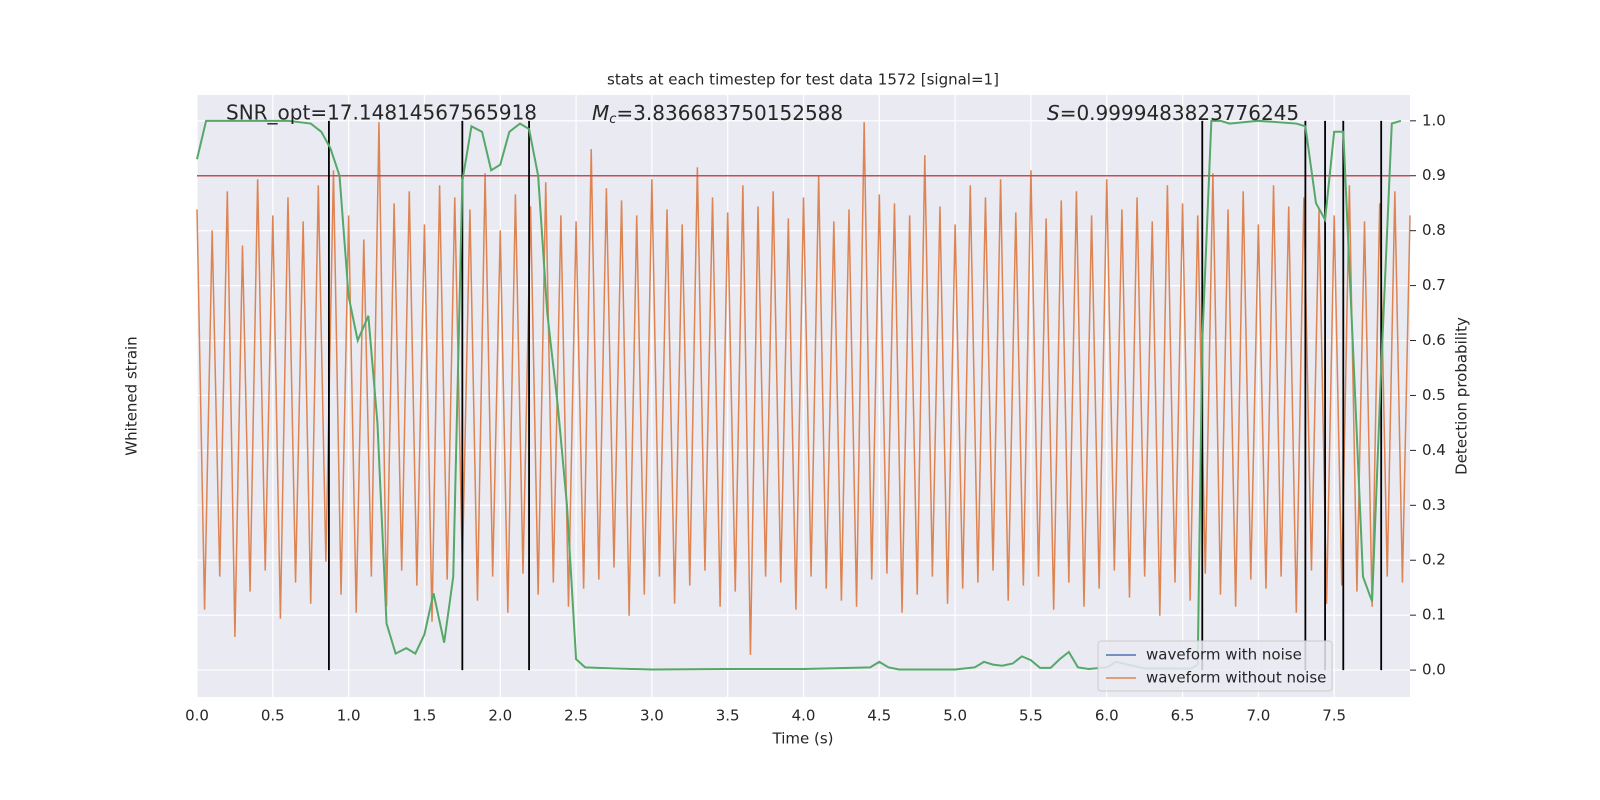  Describe the element at coordinates (500, 716) in the screenshot. I see `x-tick-label: 2.0` at that location.